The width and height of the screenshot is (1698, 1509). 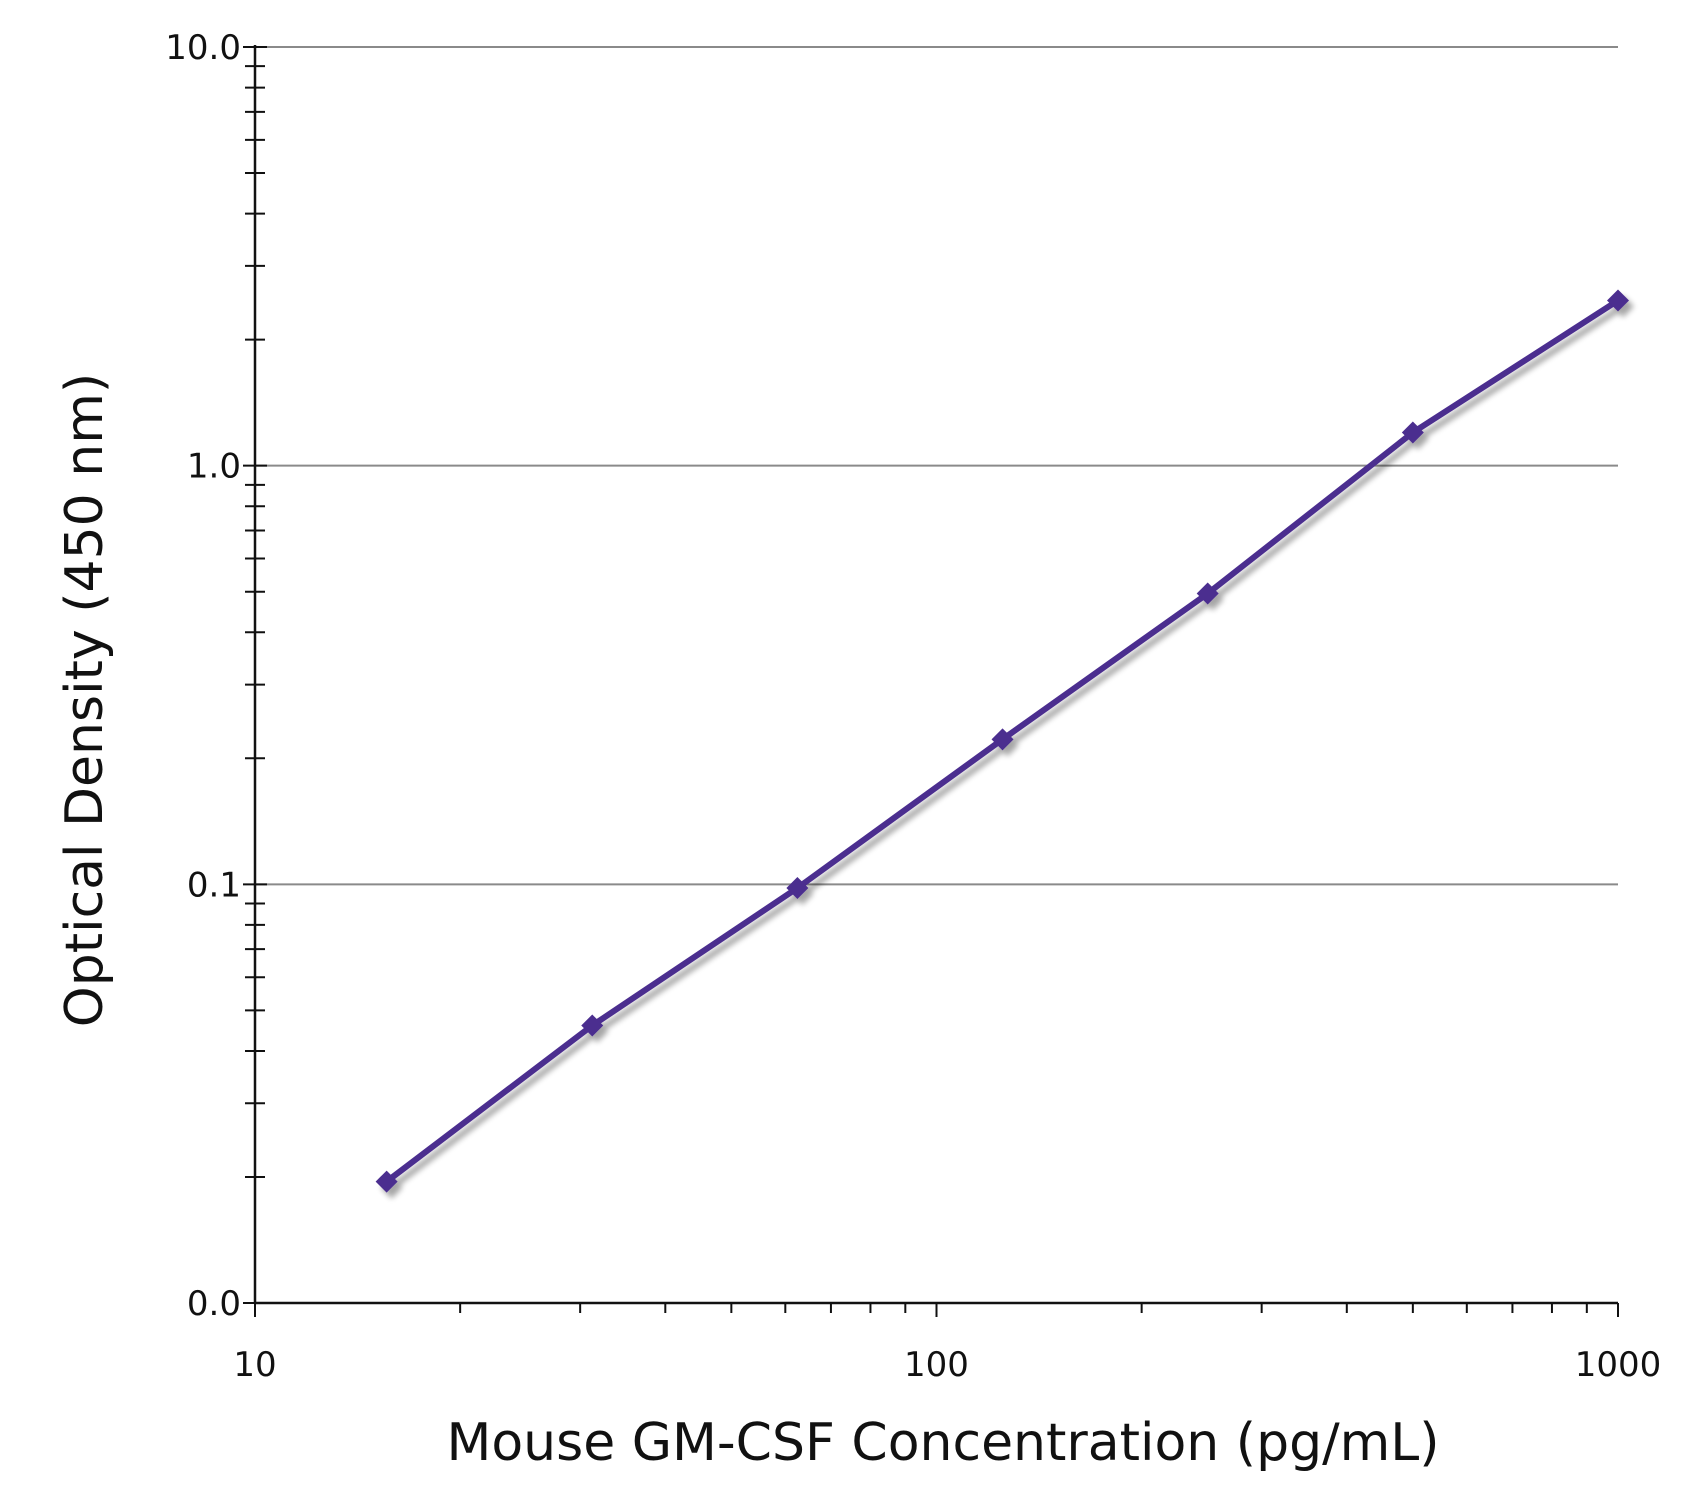 What do you see at coordinates (1618, 1365) in the screenshot?
I see `x-tick-label: 1000` at bounding box center [1618, 1365].